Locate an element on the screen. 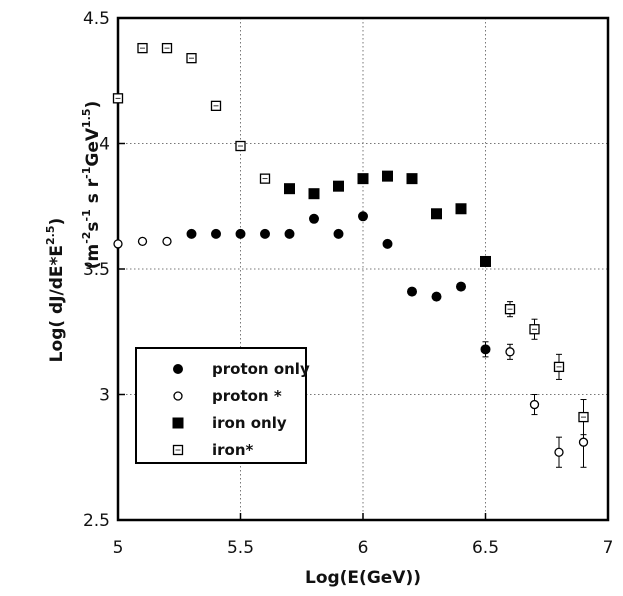 This screenshot has width=623, height=596. x-tick-label: 6 is located at coordinates (363, 548).